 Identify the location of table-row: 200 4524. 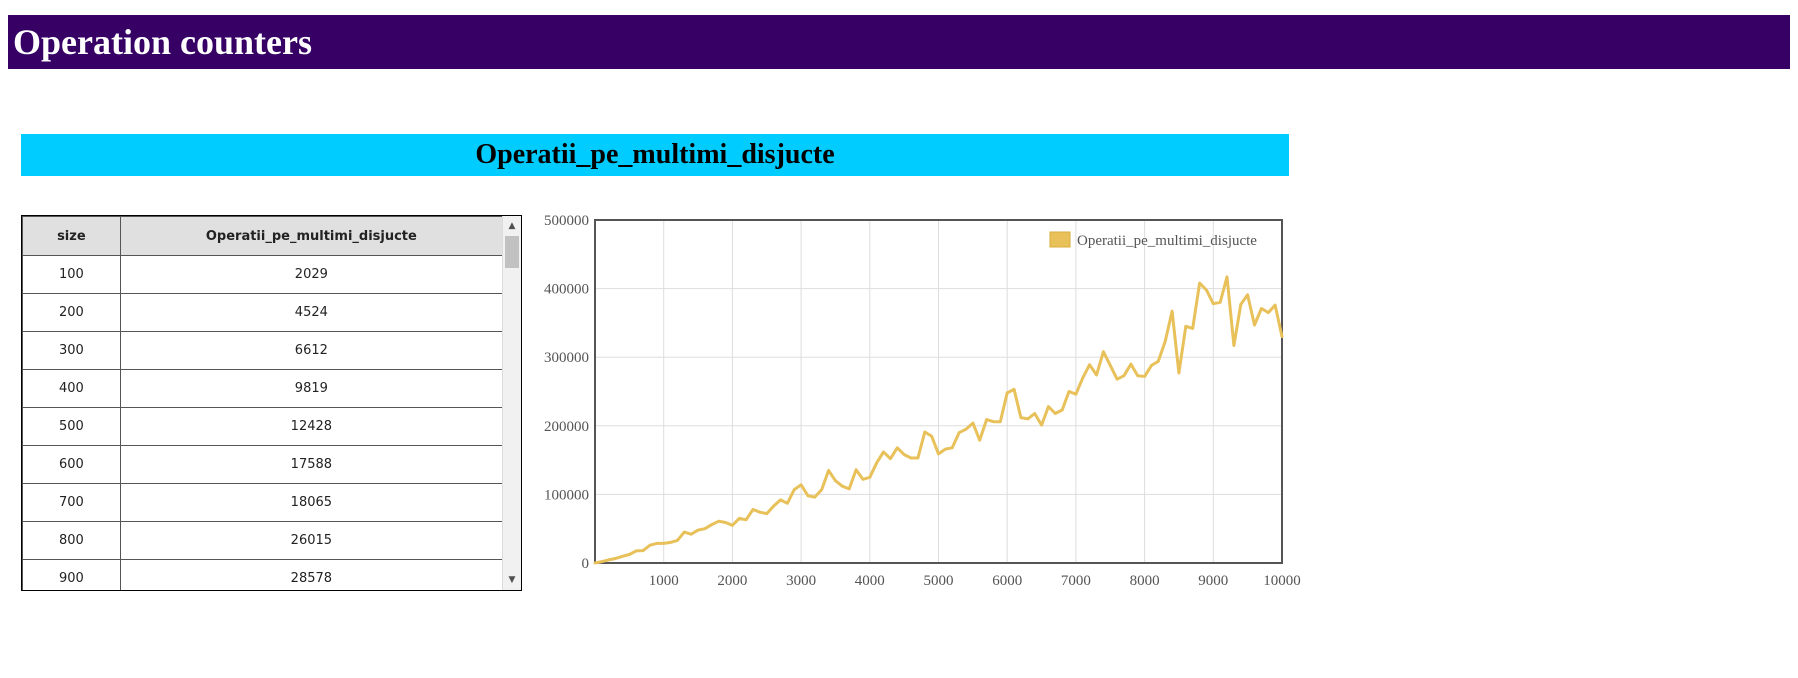
(263, 312).